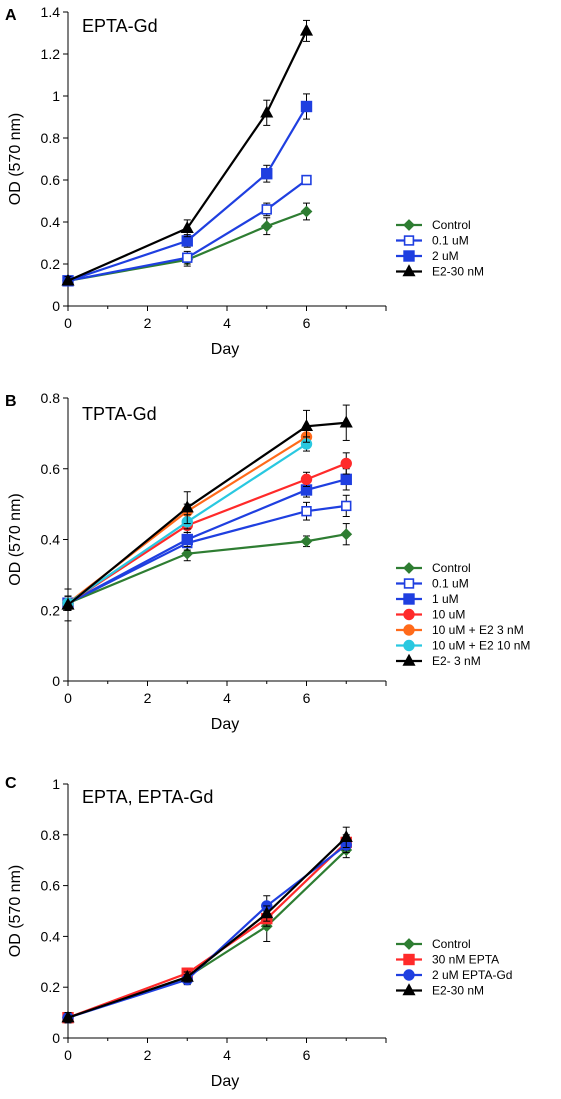  What do you see at coordinates (51, 54) in the screenshot?
I see `y-tick-label: 1.2` at bounding box center [51, 54].